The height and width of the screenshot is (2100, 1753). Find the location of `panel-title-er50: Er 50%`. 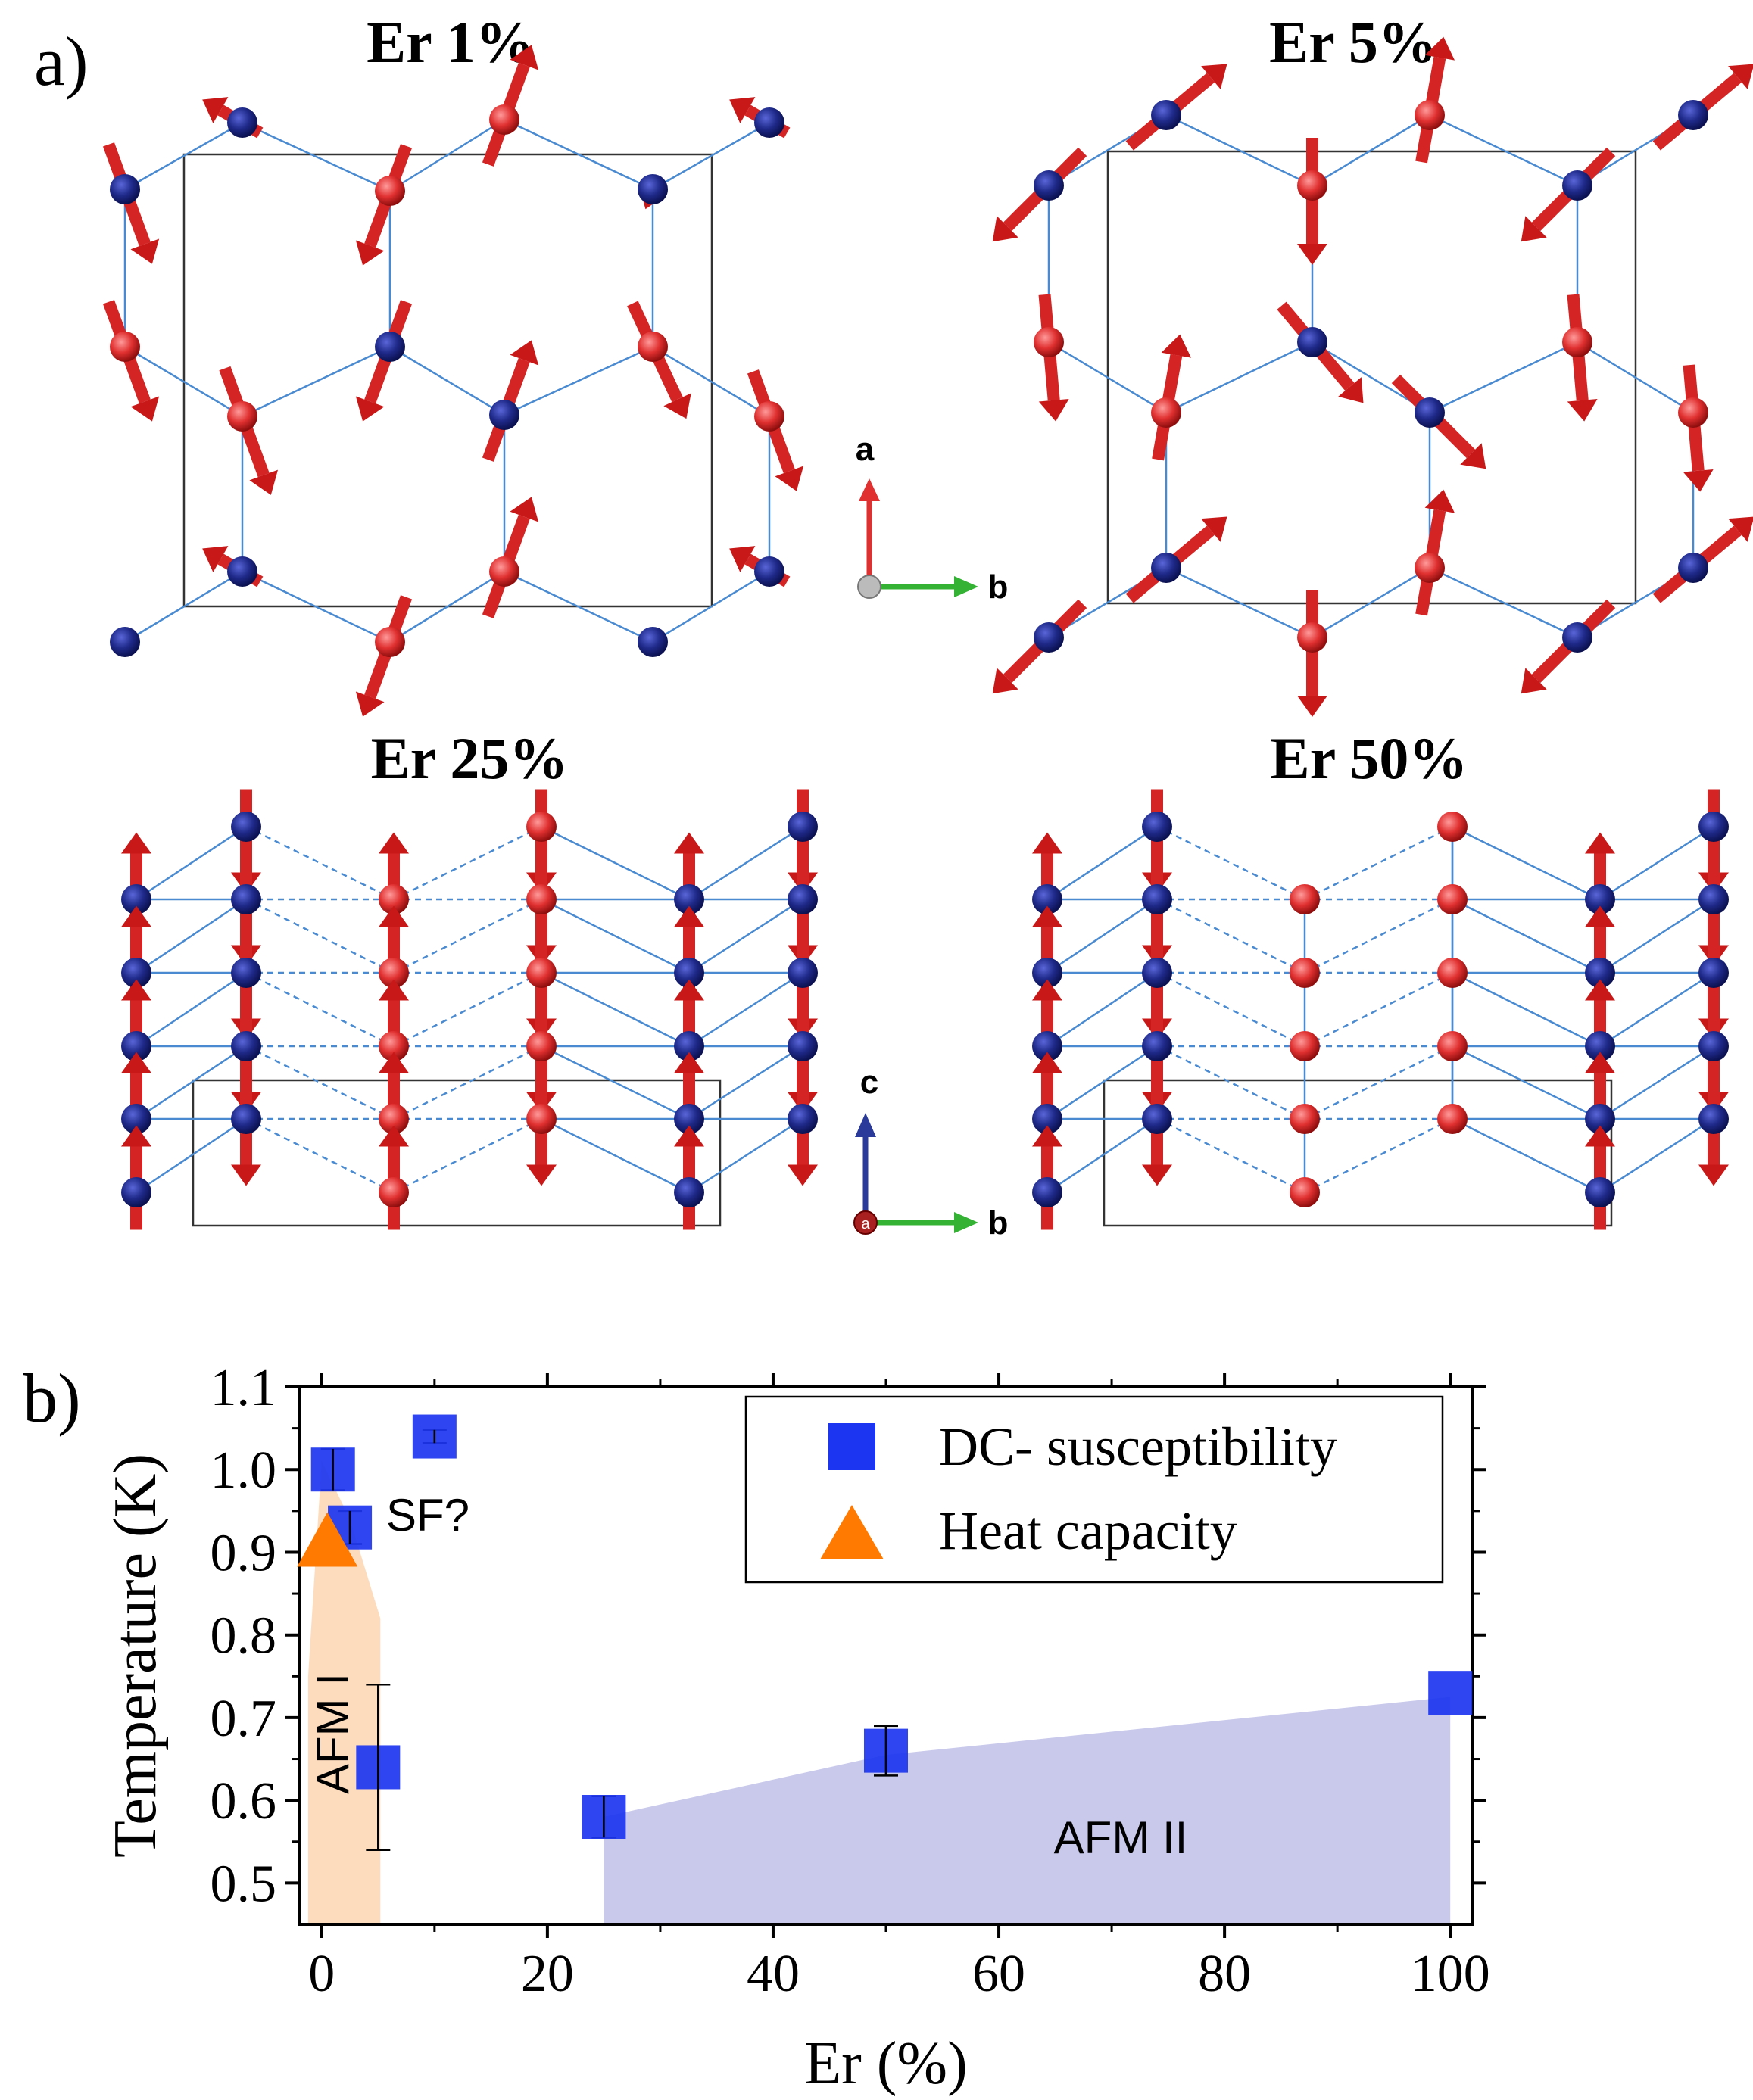

panel-title-er50: Er 50% is located at coordinates (1369, 758).